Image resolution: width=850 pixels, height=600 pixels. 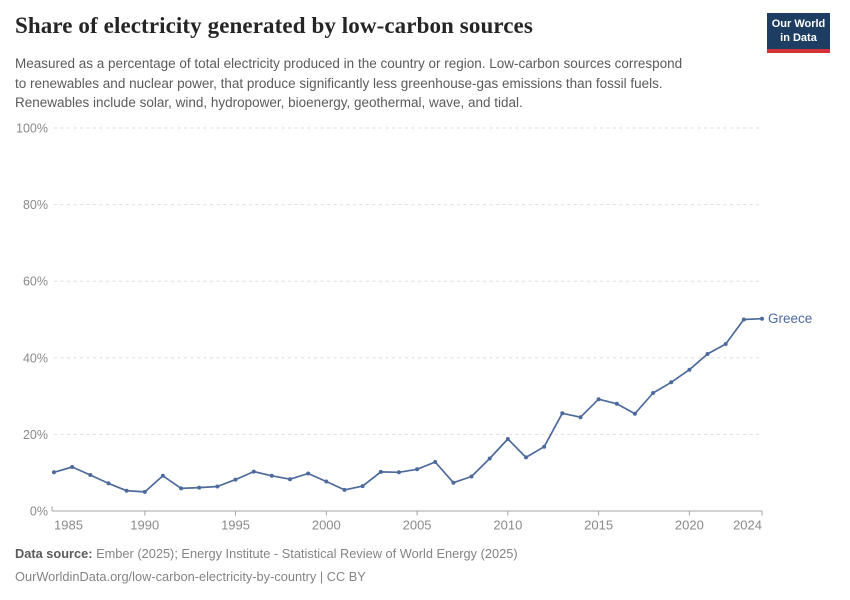 I want to click on x-axis-tick-label: 2024, so click(x=747, y=525).